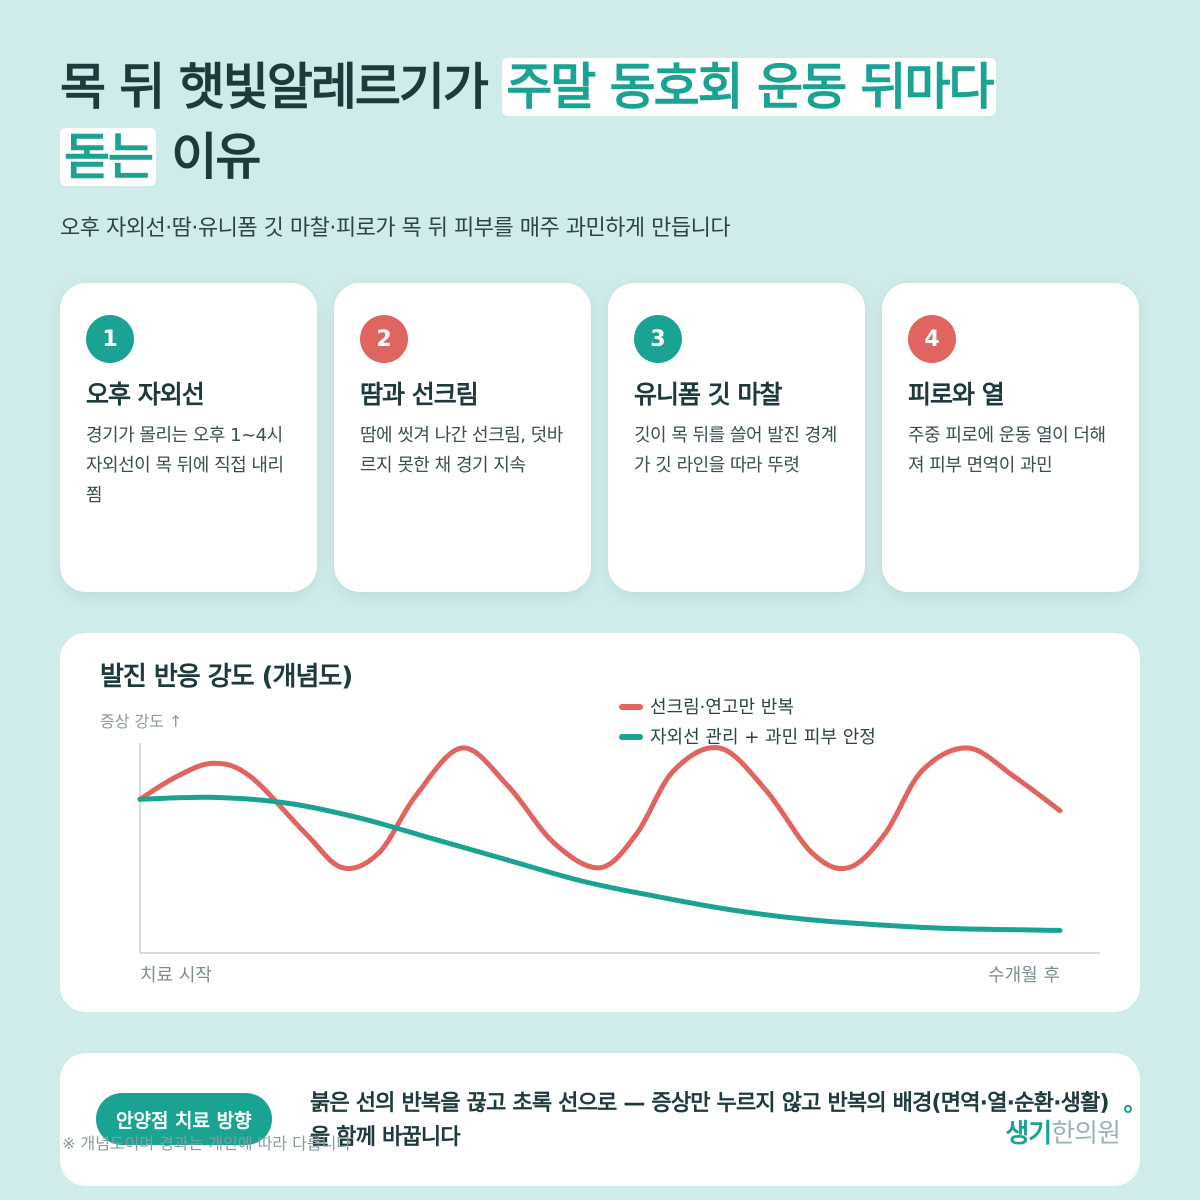  What do you see at coordinates (207, 1143) in the screenshot?
I see `footnote: ※ 개념도이며 경과는 개인에 따라 다릅니다` at bounding box center [207, 1143].